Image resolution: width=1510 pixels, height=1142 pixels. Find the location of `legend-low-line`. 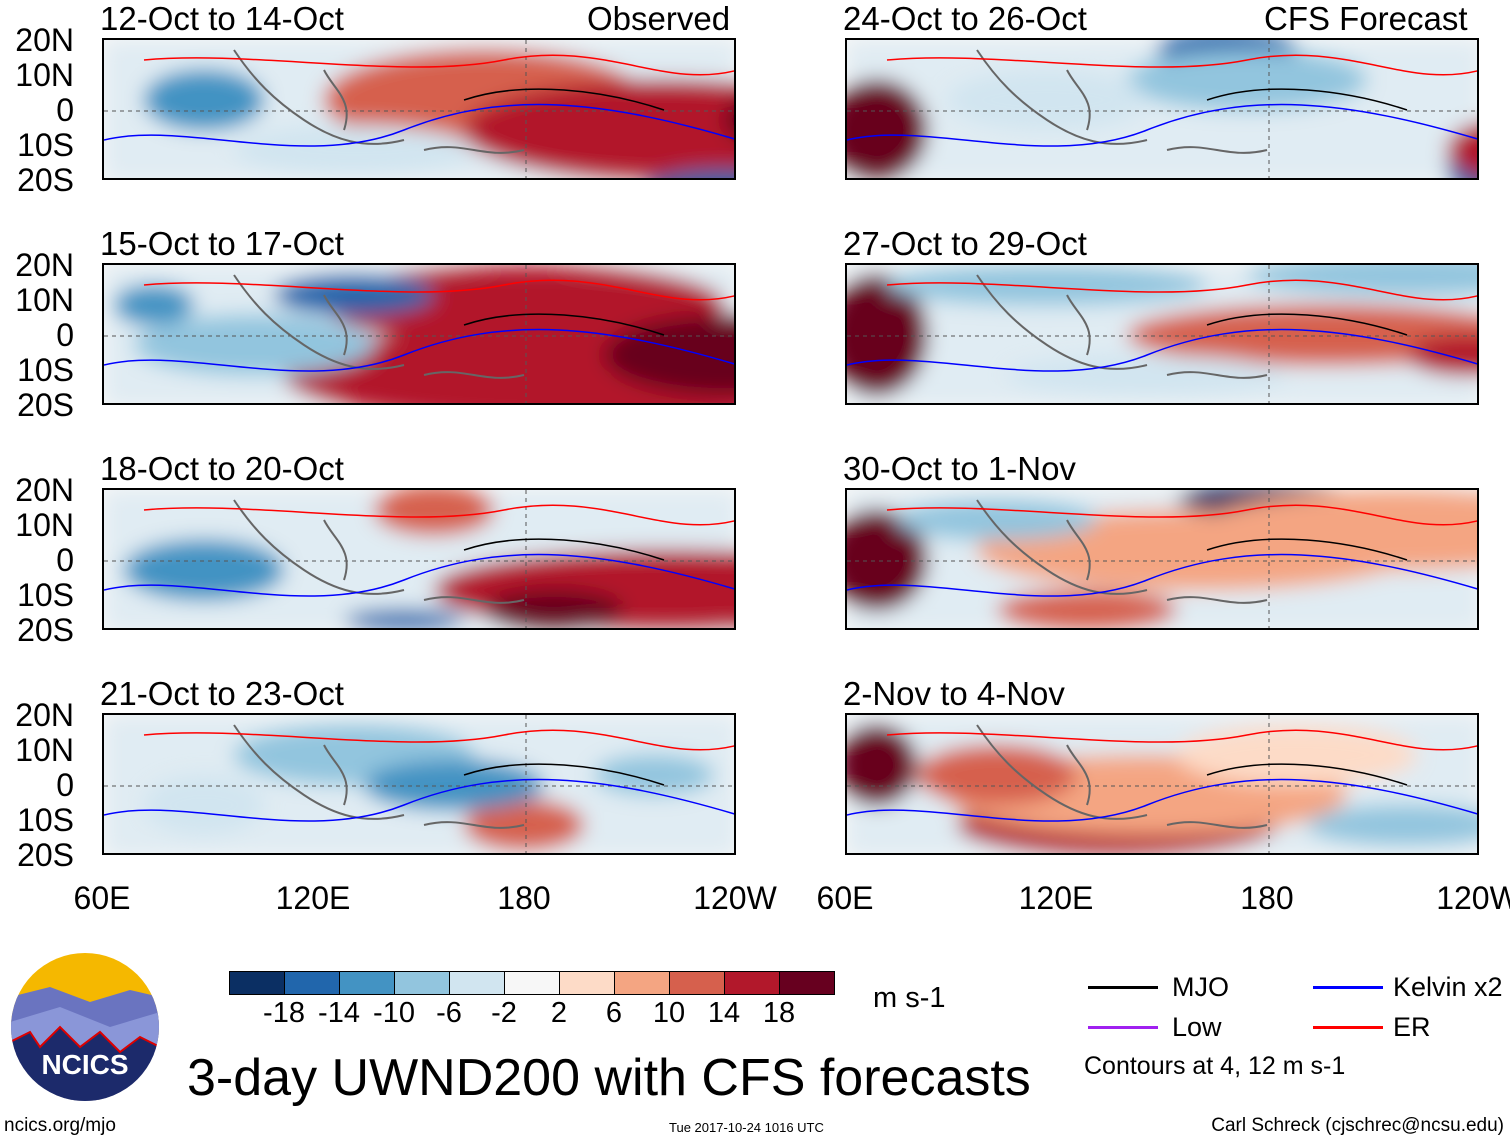

legend-low-line is located at coordinates (1123, 1027).